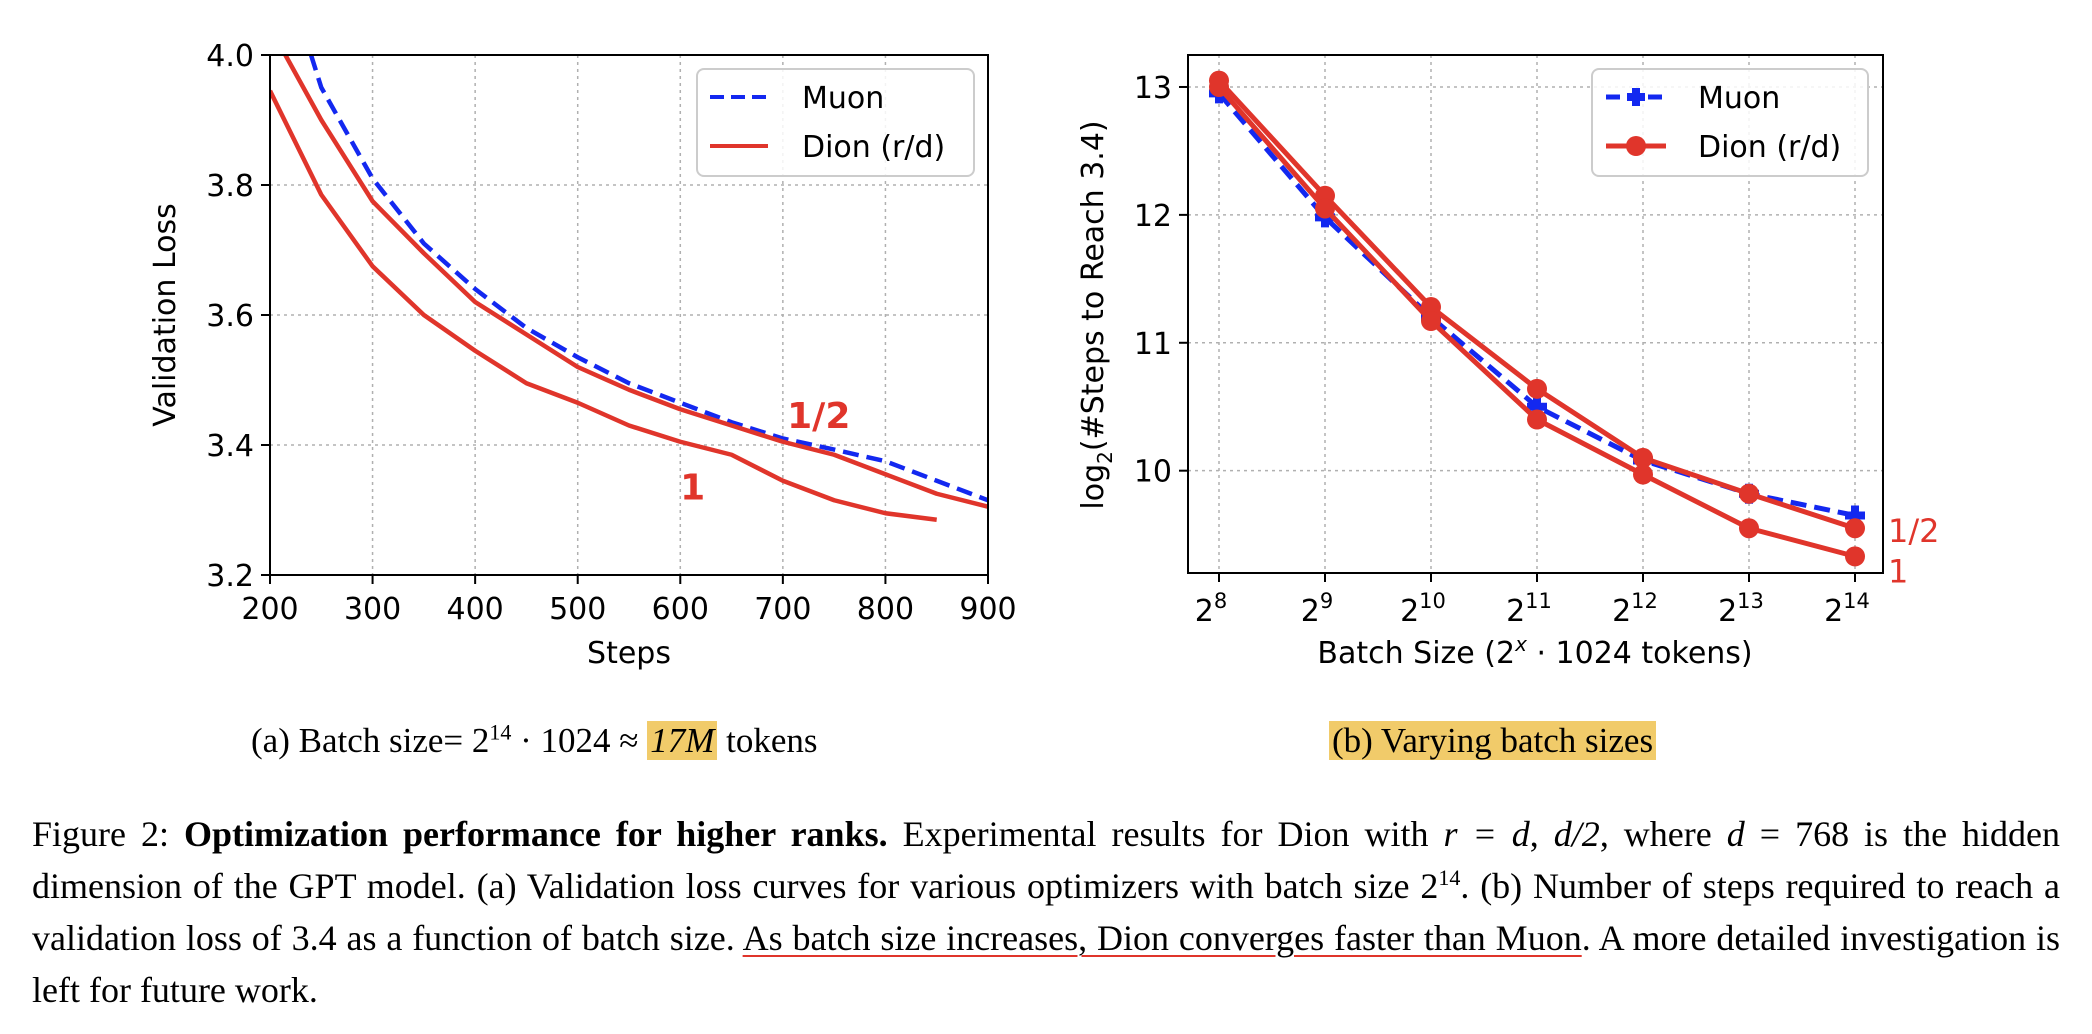 The height and width of the screenshot is (1034, 2092). What do you see at coordinates (843, 98) in the screenshot?
I see `legend-muon-label: Muon` at bounding box center [843, 98].